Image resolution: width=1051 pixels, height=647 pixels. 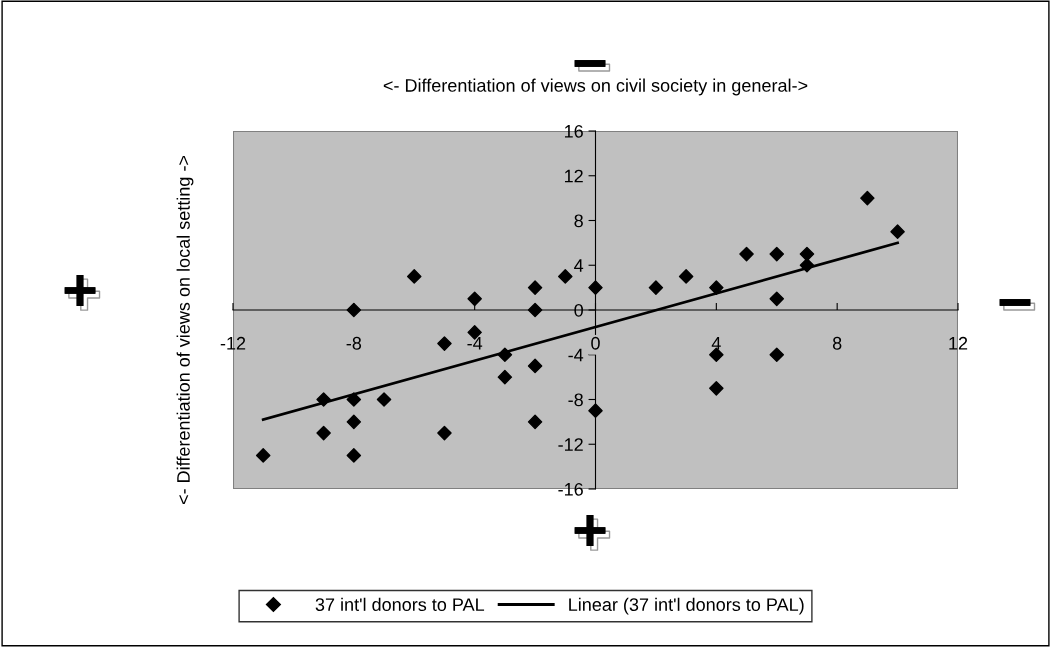 What do you see at coordinates (578, 221) in the screenshot?
I see `y-tick-label: 8` at bounding box center [578, 221].